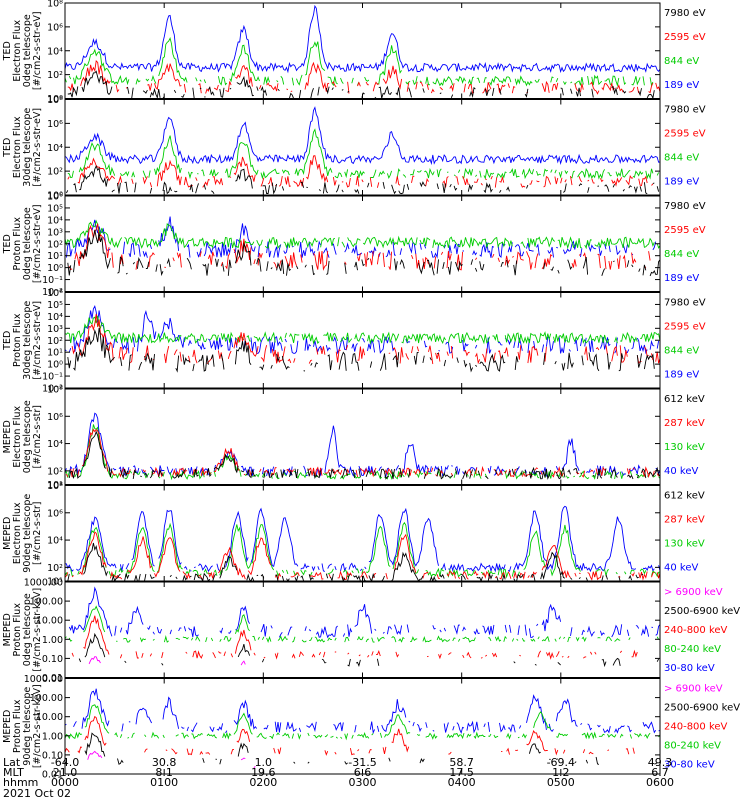  Describe the element at coordinates (55, 486) in the screenshot. I see `panel-6-ytick-label-4: 10⁸` at that location.